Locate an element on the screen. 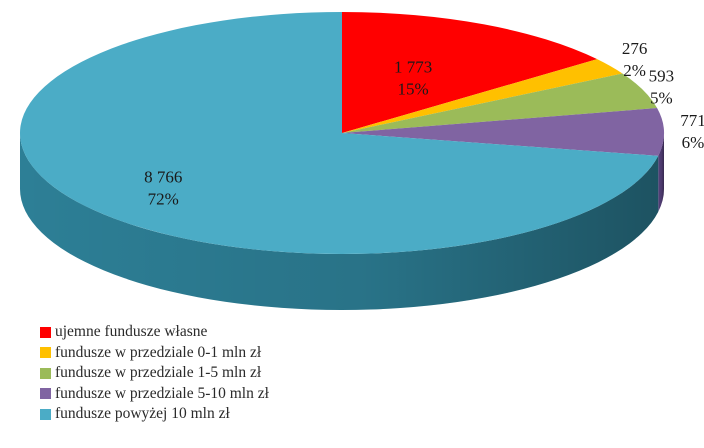 The width and height of the screenshot is (704, 448). legend-item-2: fundusze w przedziale 1-5 mln zł is located at coordinates (154, 373).